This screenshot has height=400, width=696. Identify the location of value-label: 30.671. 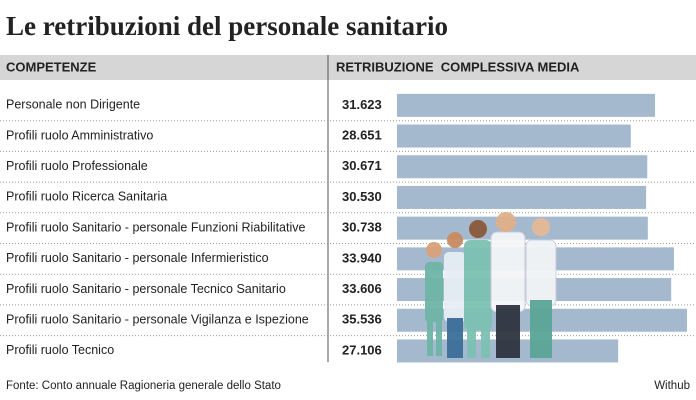
(362, 165).